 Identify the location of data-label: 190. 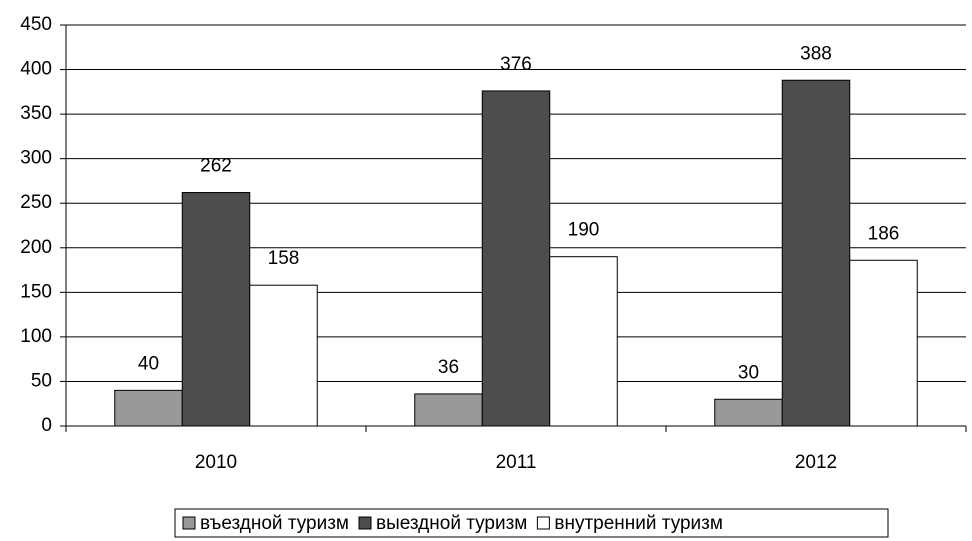
(584, 230).